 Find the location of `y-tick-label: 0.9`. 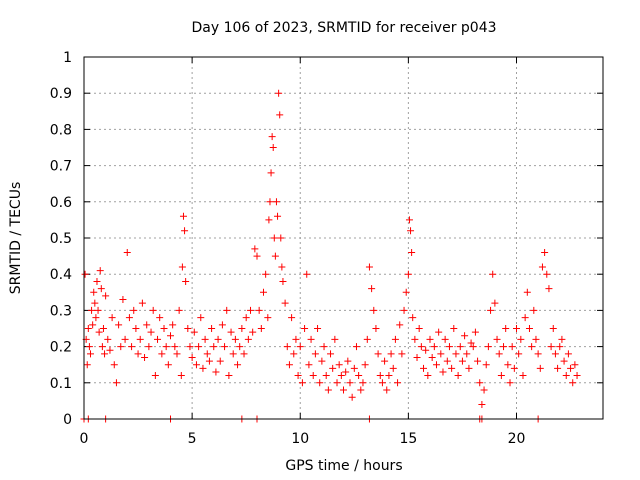

y-tick-label: 0.9 is located at coordinates (61, 94).